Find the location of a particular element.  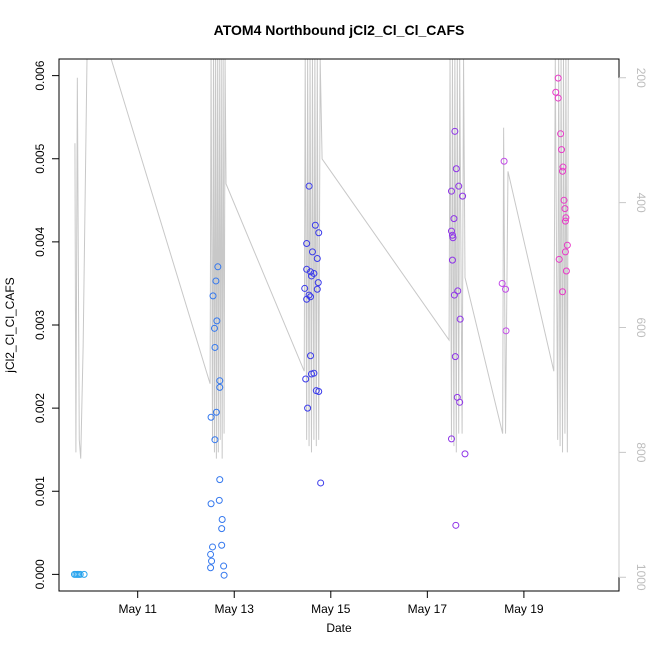

x-tick-label: May 17 is located at coordinates (428, 609).